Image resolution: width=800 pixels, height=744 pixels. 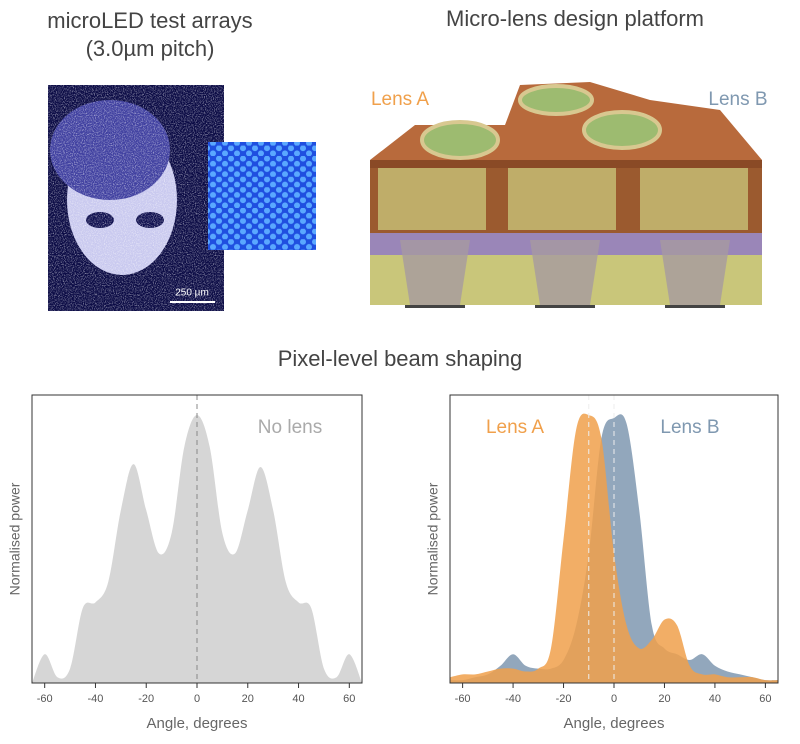 I want to click on section-title: Pixel-level beam shaping, so click(x=400, y=358).